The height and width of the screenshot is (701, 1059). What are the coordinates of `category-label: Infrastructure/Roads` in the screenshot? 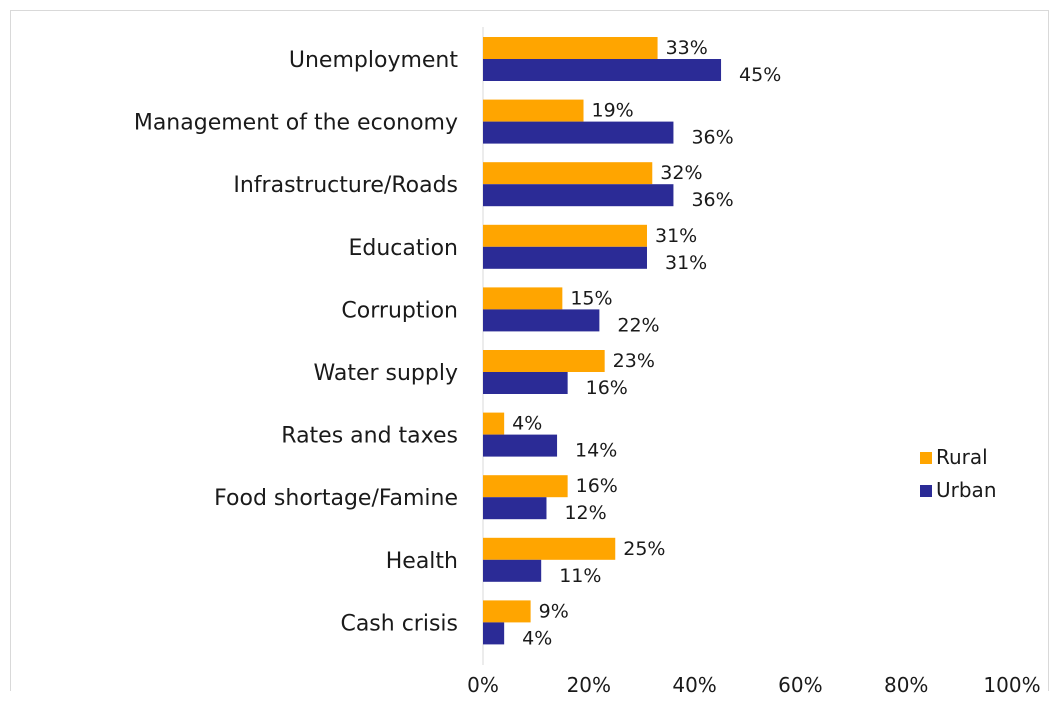 It's located at (345, 185).